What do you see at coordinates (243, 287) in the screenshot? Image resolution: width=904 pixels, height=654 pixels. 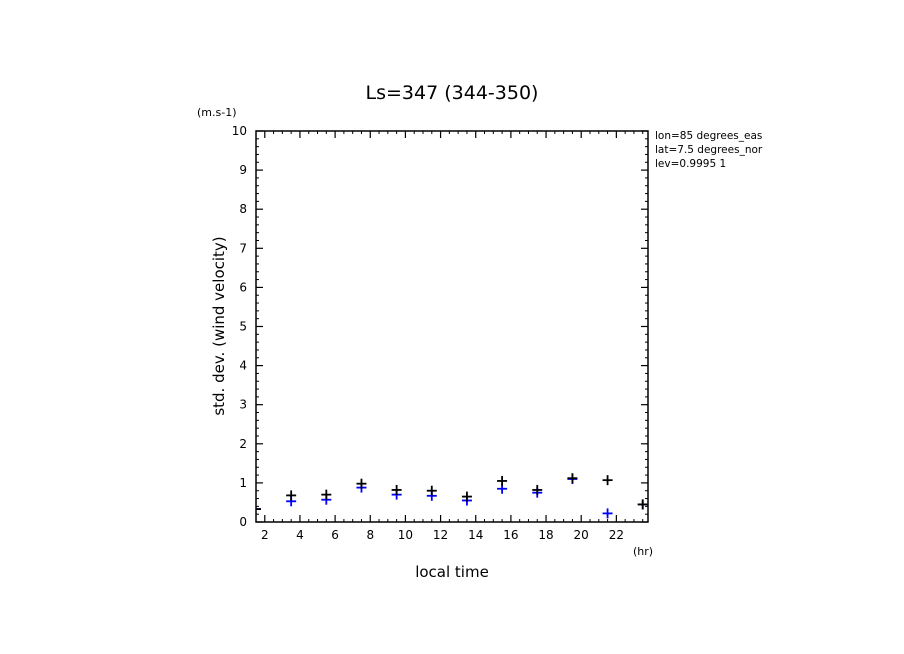 I see `y-tick-label: 6` at bounding box center [243, 287].